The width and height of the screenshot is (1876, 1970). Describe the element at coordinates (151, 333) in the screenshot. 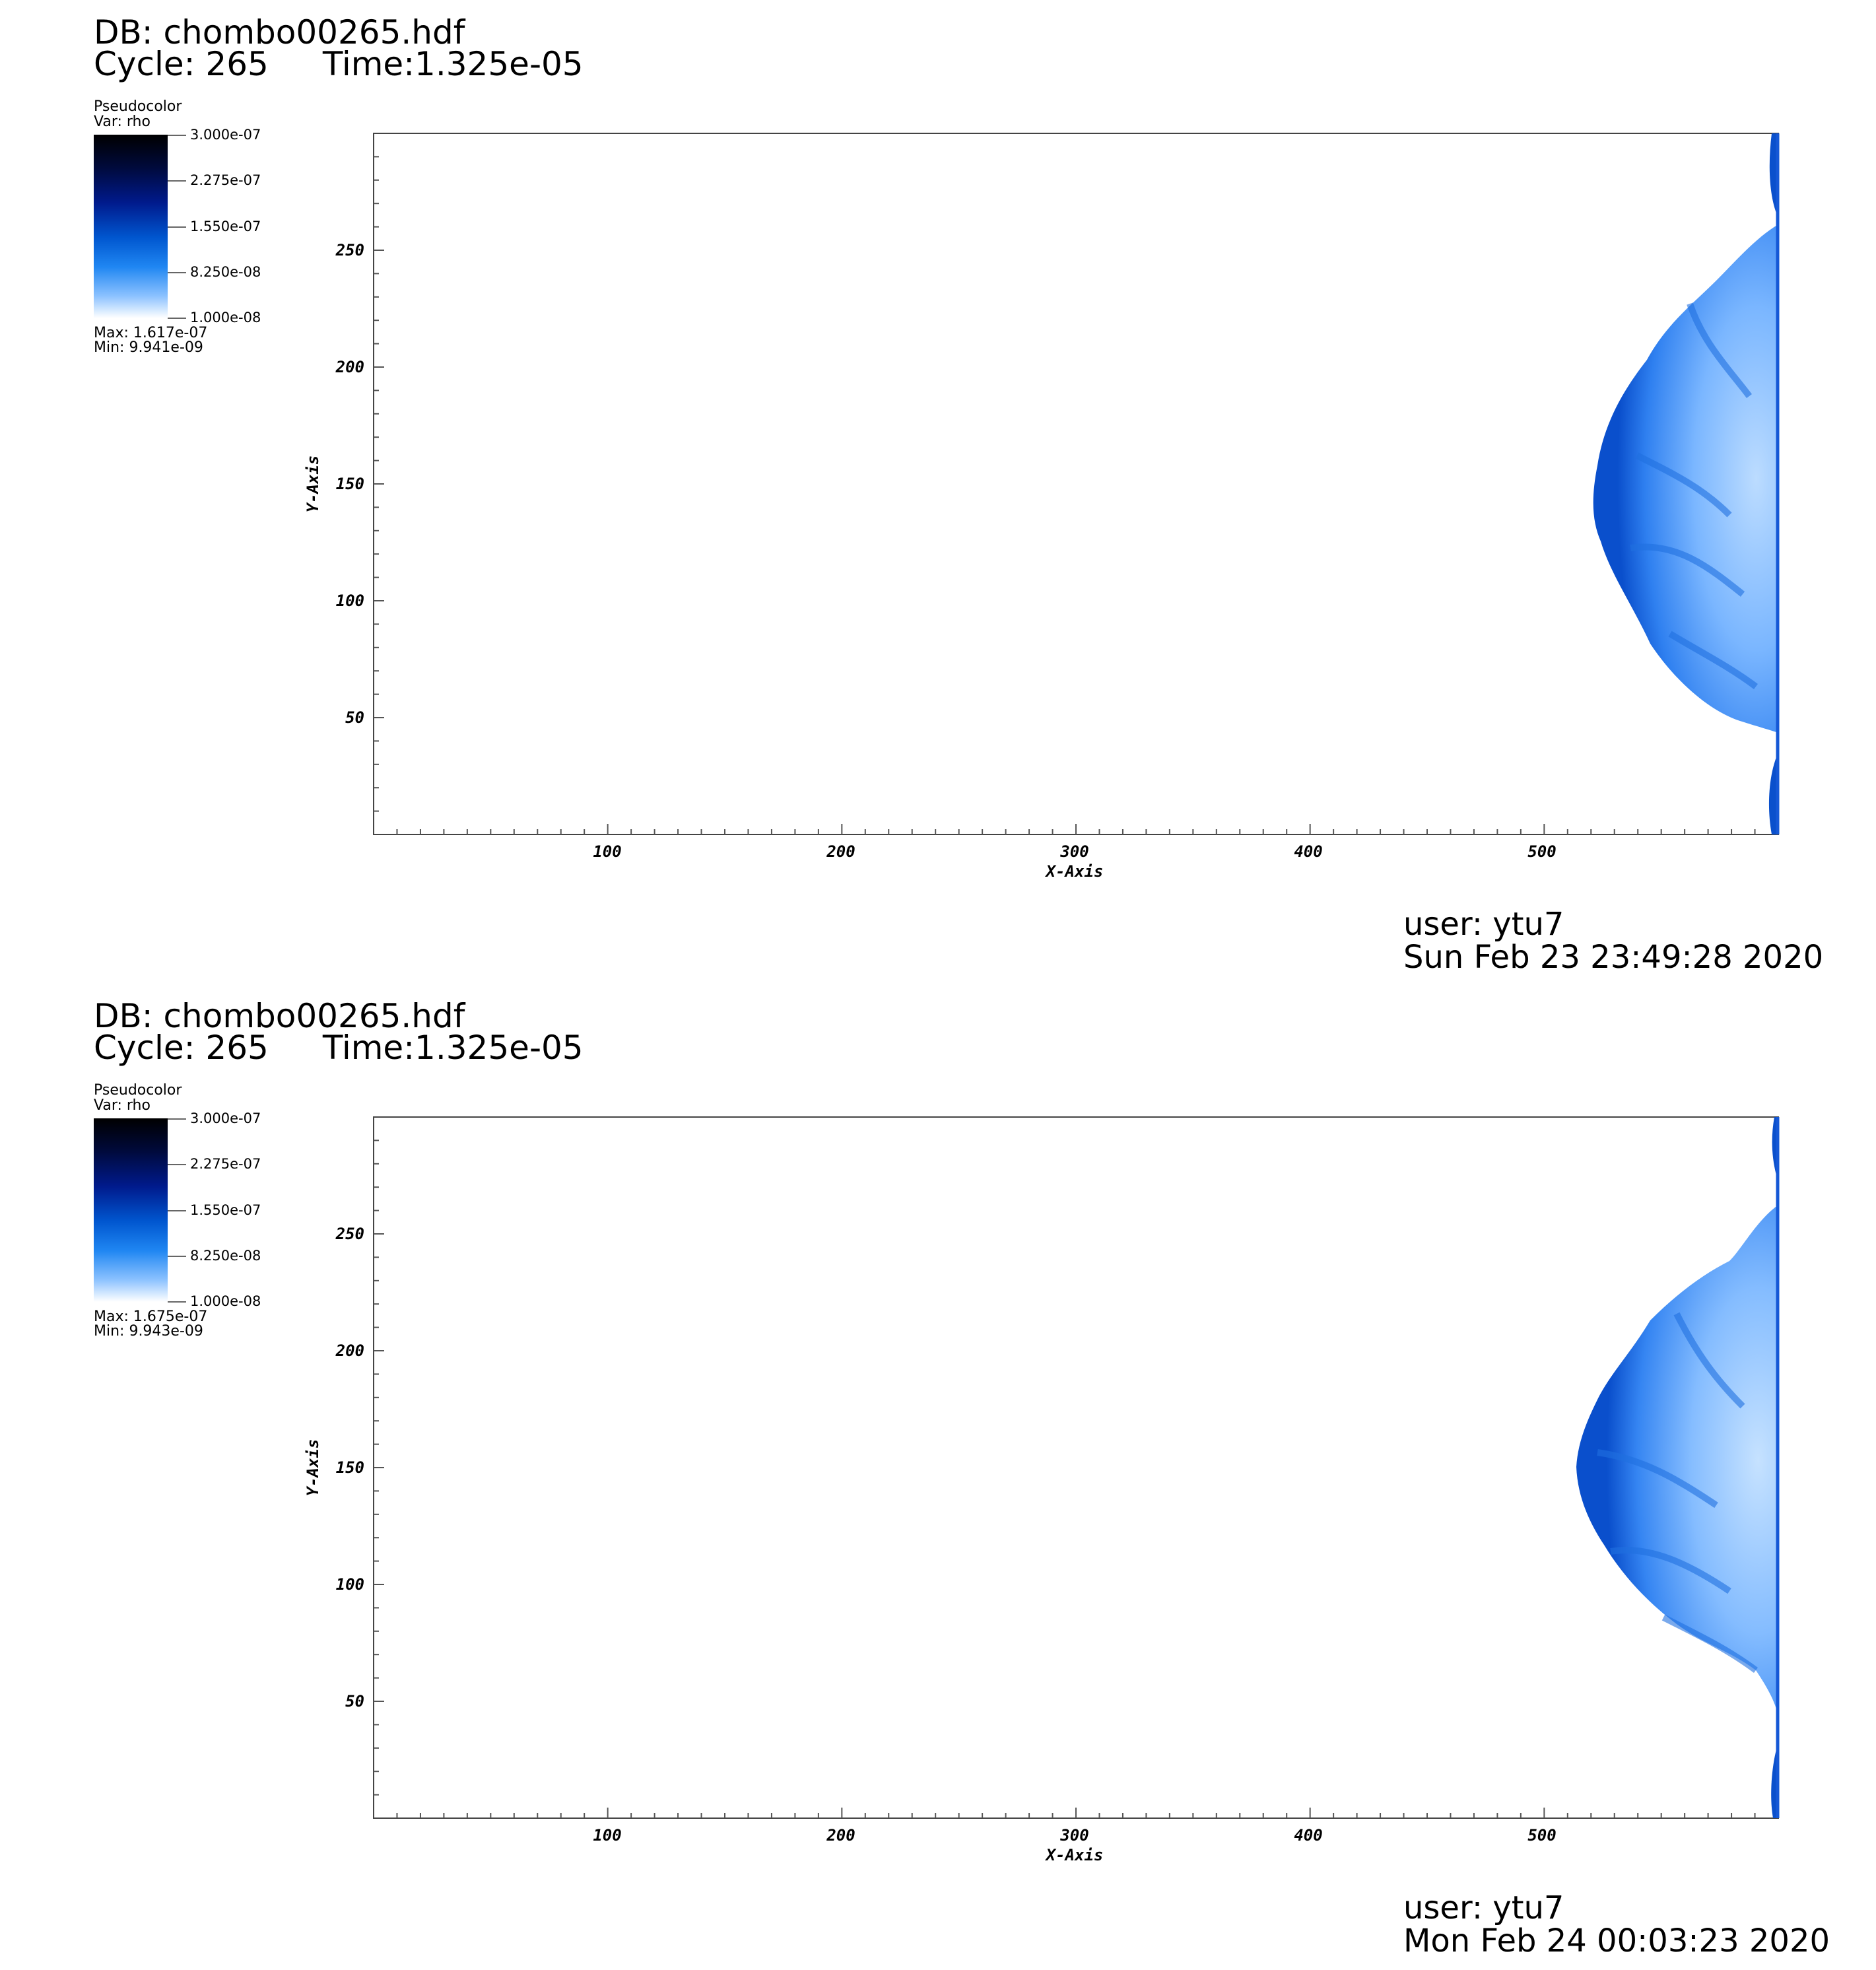

I see `legend-max: Max: 1.617e-07` at that location.